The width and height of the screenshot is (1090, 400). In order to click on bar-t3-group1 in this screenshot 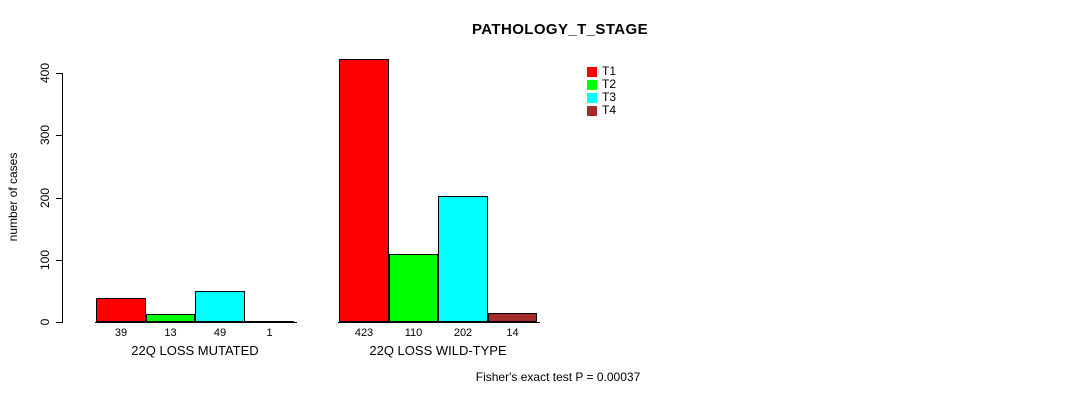, I will do `click(220, 306)`.